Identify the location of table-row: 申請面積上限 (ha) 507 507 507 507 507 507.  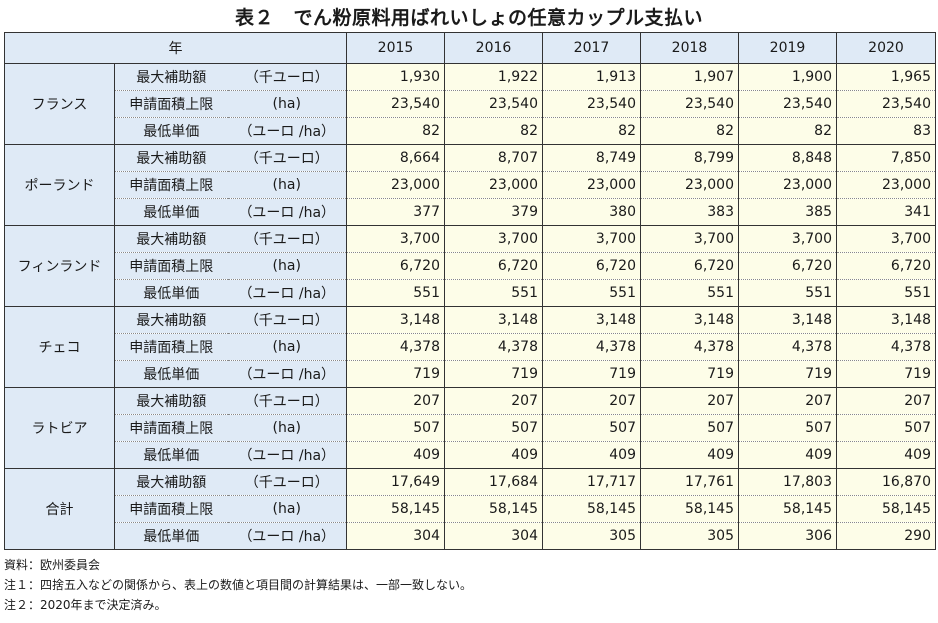
(470, 428).